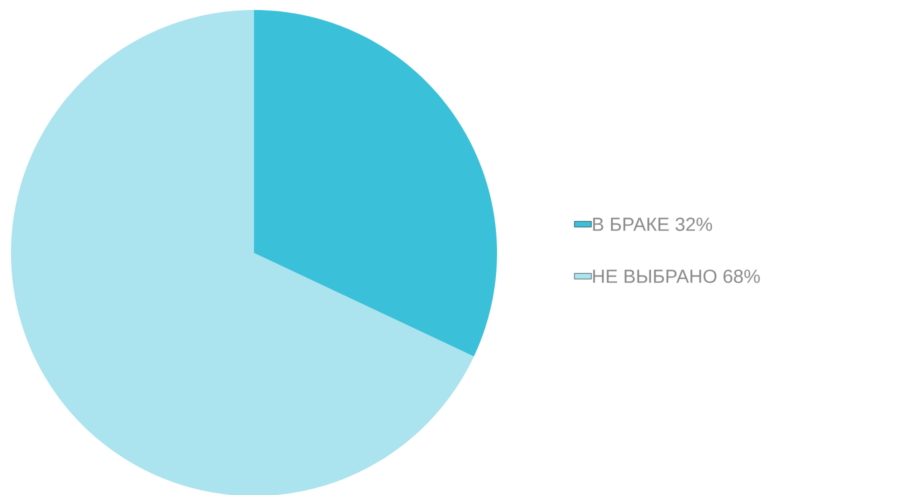 Image resolution: width=909 pixels, height=495 pixels. What do you see at coordinates (694, 224) in the screenshot?
I see `data-label: 32%` at bounding box center [694, 224].